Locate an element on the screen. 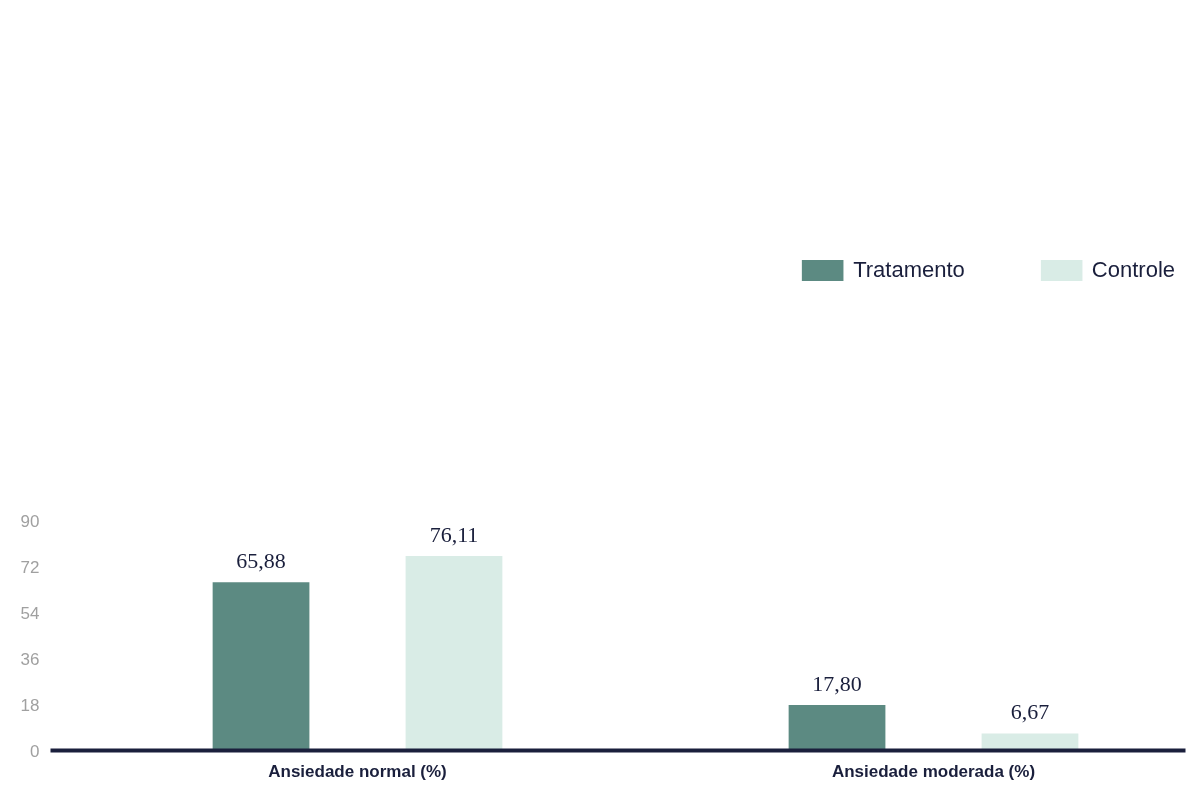  legend-label: Tratamento is located at coordinates (909, 270).